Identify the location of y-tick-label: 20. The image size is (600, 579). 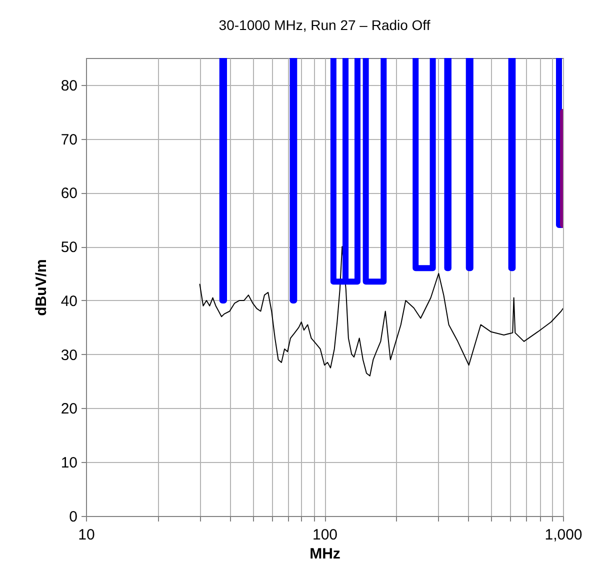
(69, 409).